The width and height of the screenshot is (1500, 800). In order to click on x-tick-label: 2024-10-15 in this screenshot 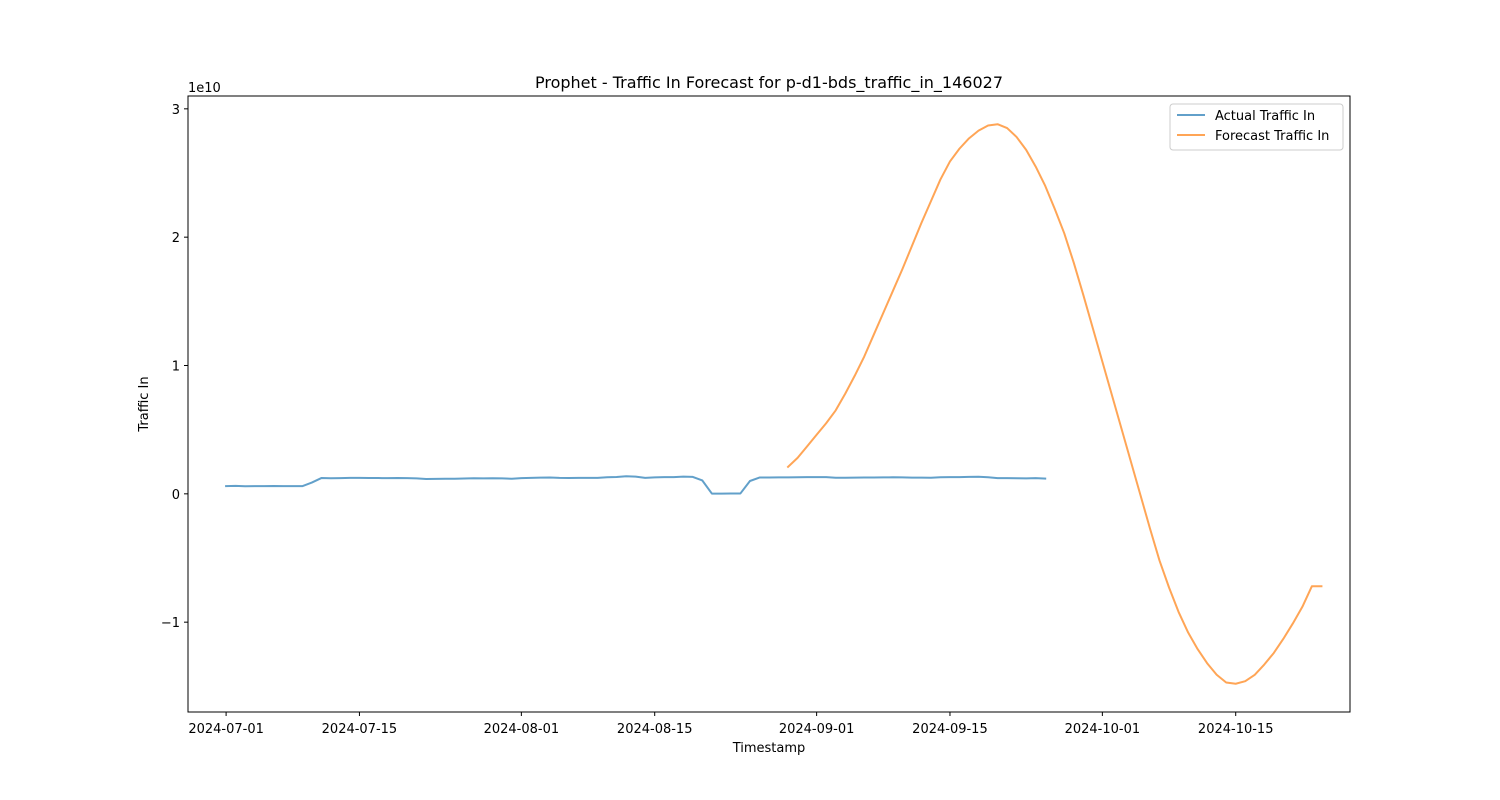, I will do `click(1236, 729)`.